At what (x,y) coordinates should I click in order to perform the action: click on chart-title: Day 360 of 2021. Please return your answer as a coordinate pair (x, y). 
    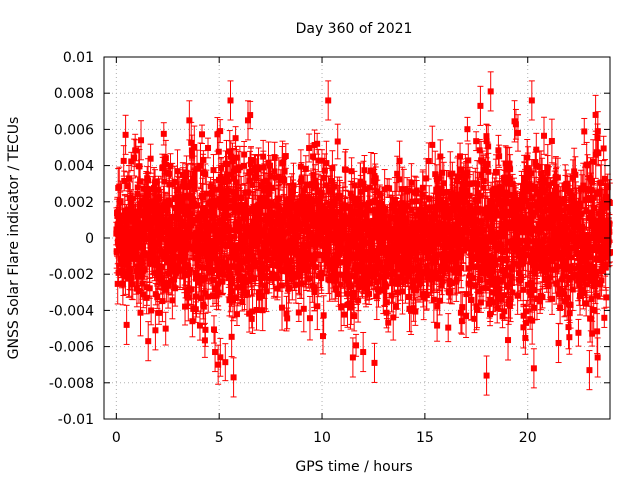
    Looking at the image, I should click on (354, 29).